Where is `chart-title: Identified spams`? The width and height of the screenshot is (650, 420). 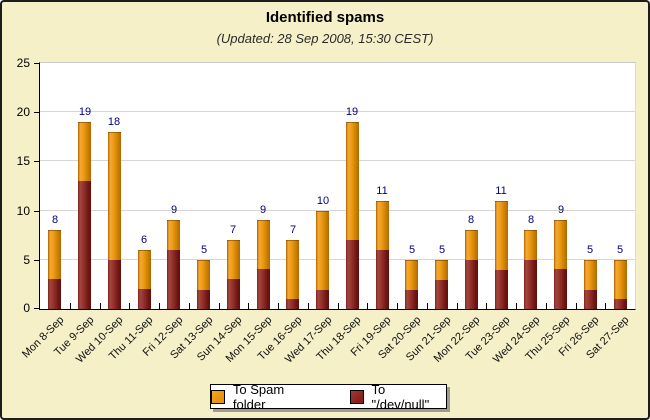 chart-title: Identified spams is located at coordinates (325, 17).